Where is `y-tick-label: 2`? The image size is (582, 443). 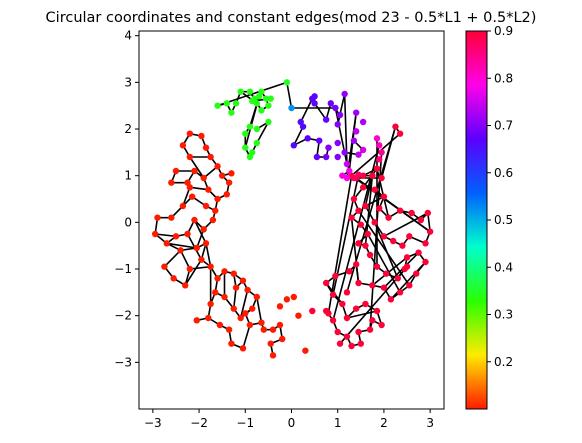
y-tick-label: 2 is located at coordinates (128, 129).